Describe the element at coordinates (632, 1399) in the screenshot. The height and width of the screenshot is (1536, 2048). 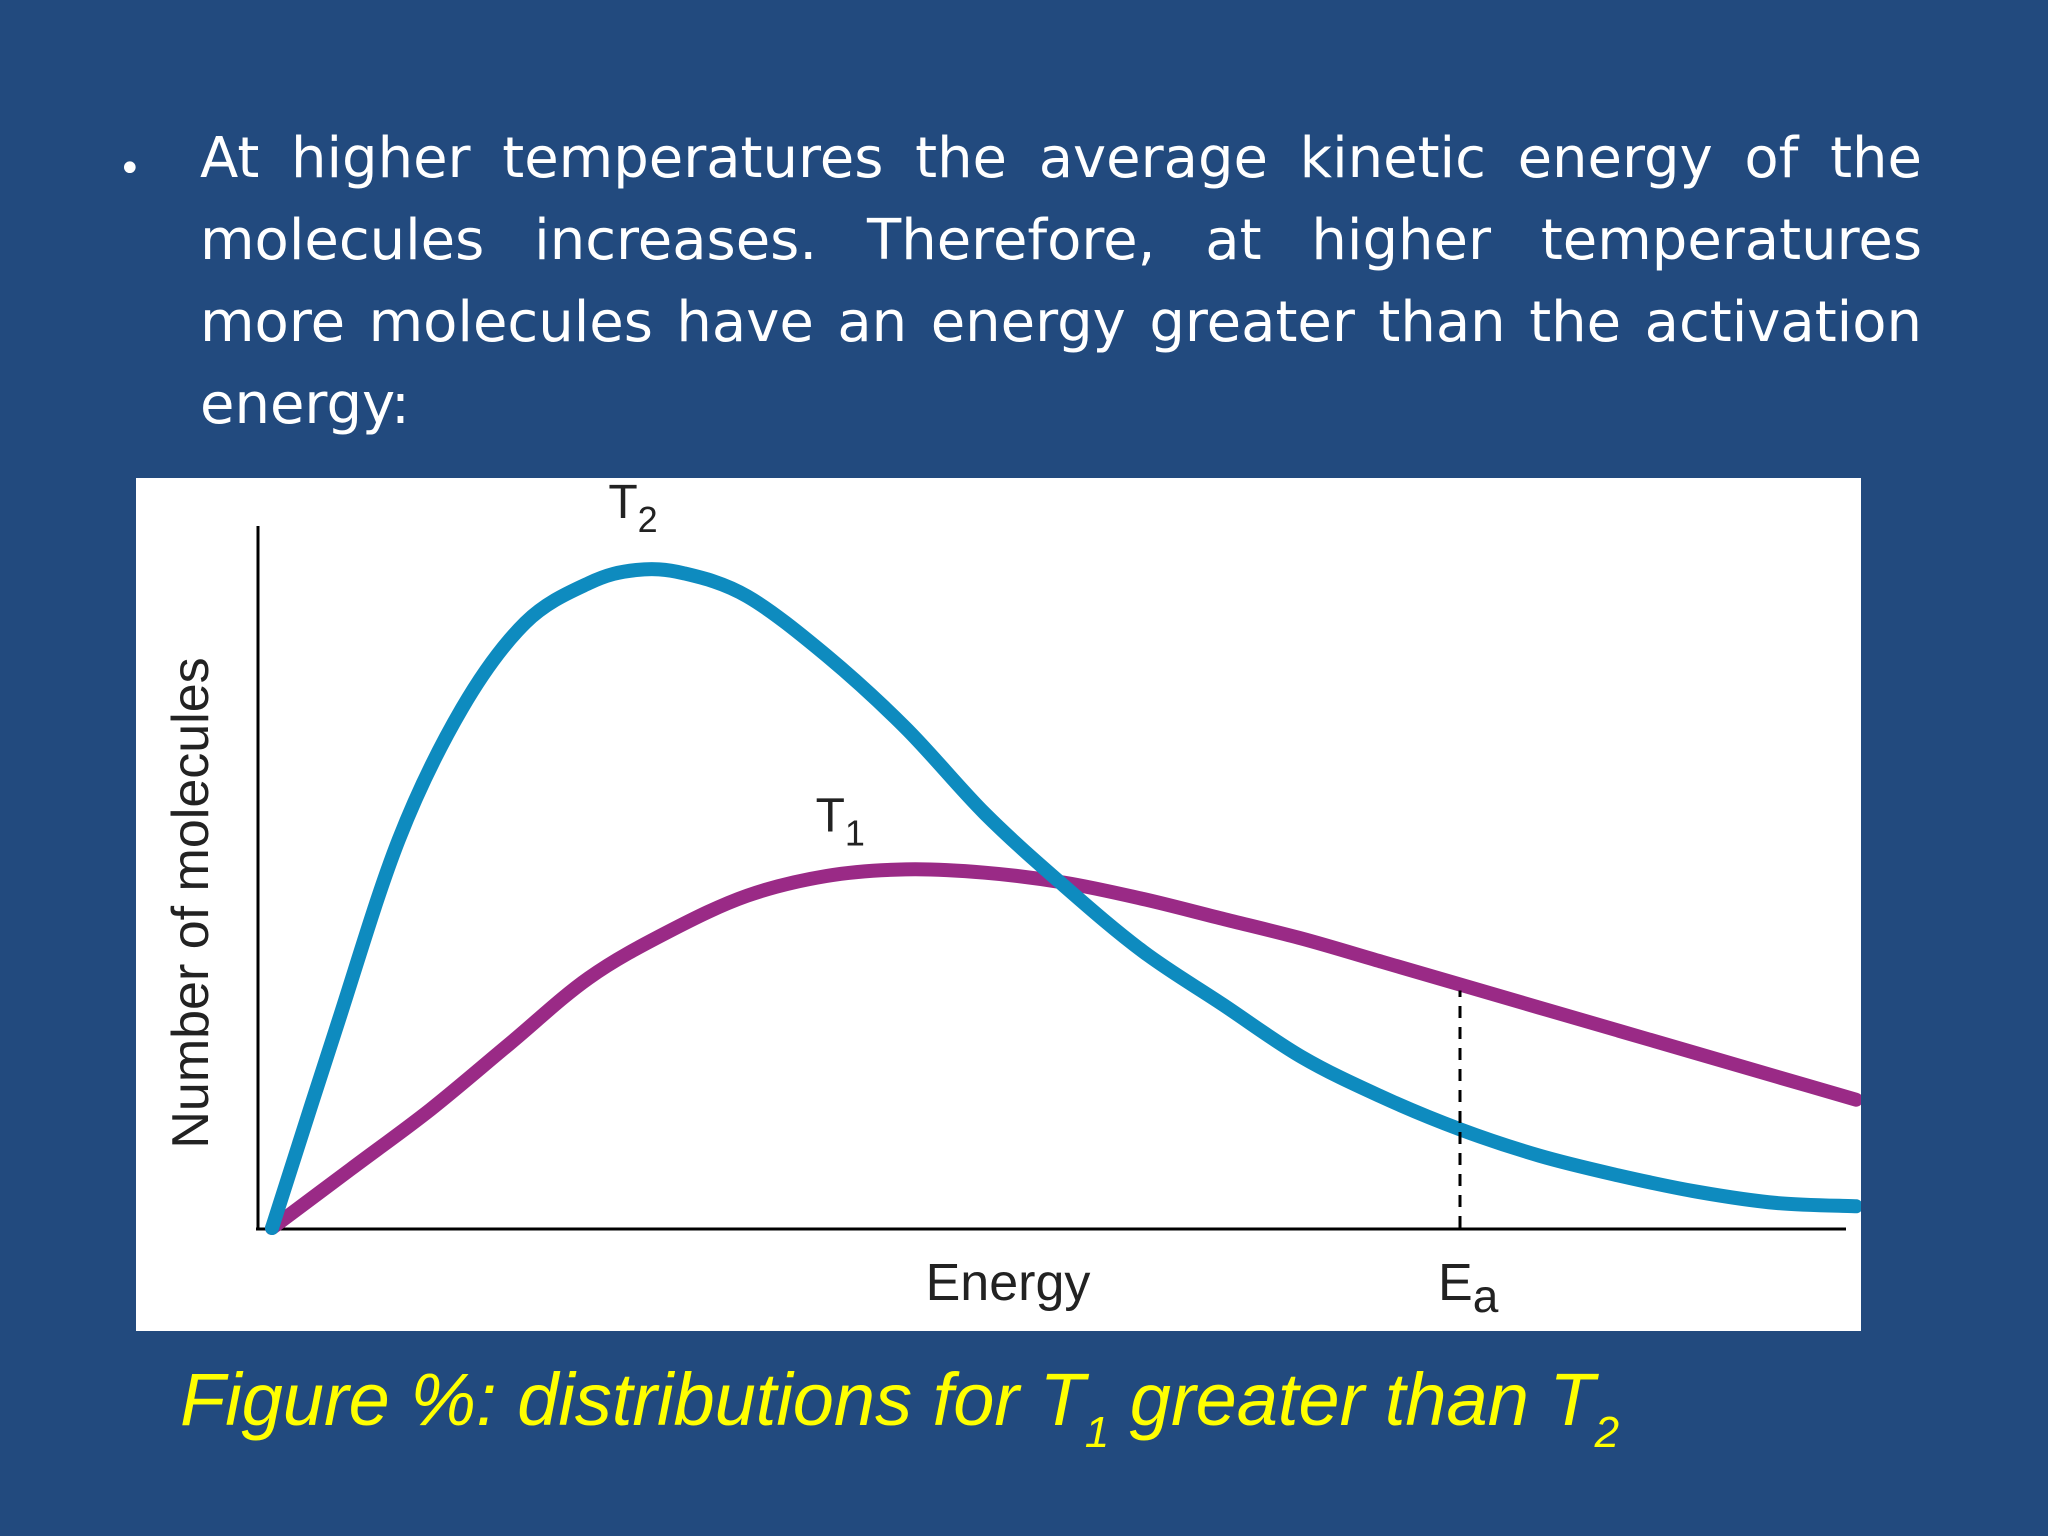
I see `caption-prefix: Figure %: distributions for T` at that location.